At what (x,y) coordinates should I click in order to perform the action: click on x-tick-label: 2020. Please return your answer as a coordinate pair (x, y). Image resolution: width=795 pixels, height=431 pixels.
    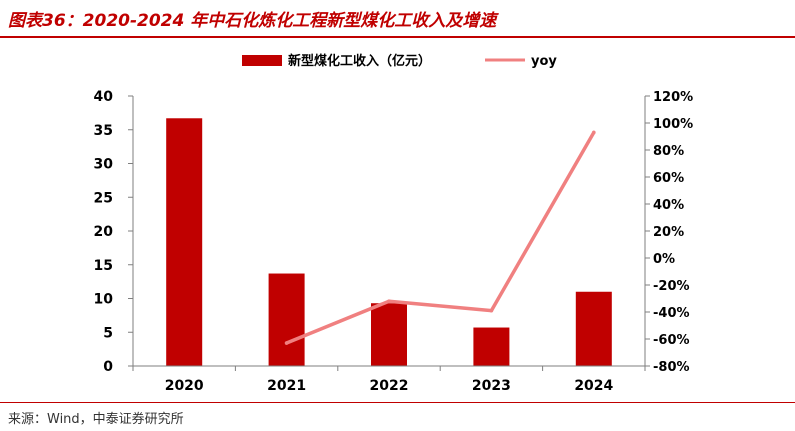
    Looking at the image, I should click on (184, 386).